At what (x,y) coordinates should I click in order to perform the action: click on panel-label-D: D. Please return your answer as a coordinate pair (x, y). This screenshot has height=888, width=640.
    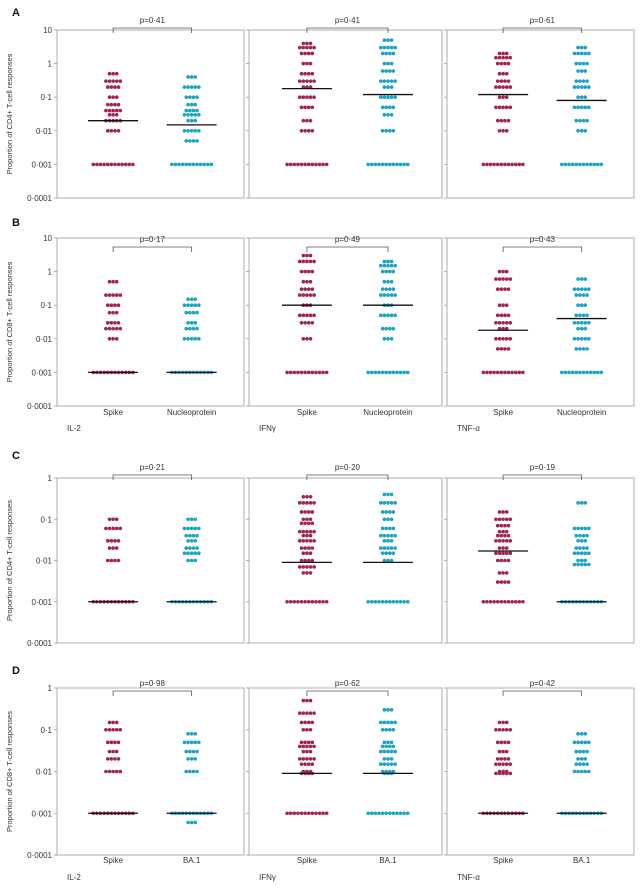
    Looking at the image, I should click on (16, 671).